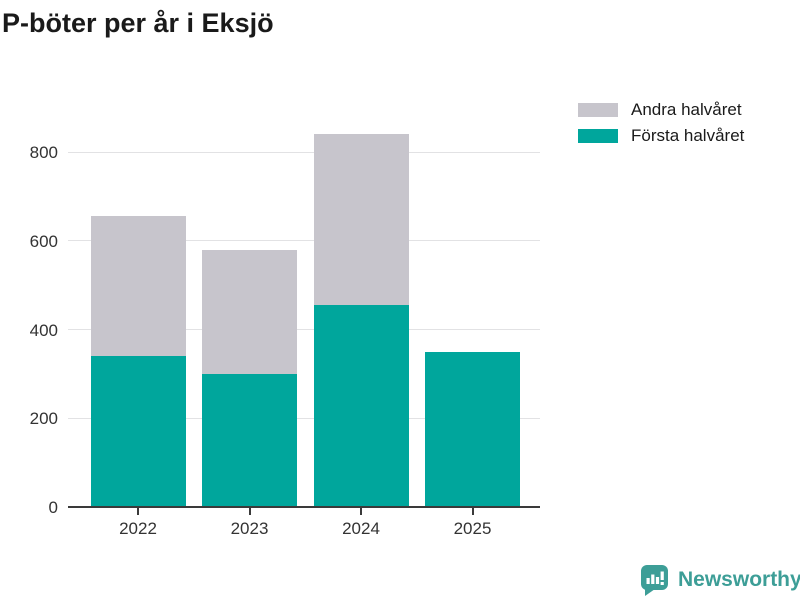 This screenshot has width=800, height=600. Describe the element at coordinates (249, 440) in the screenshot. I see `bar-2023-första-halvåret` at that location.